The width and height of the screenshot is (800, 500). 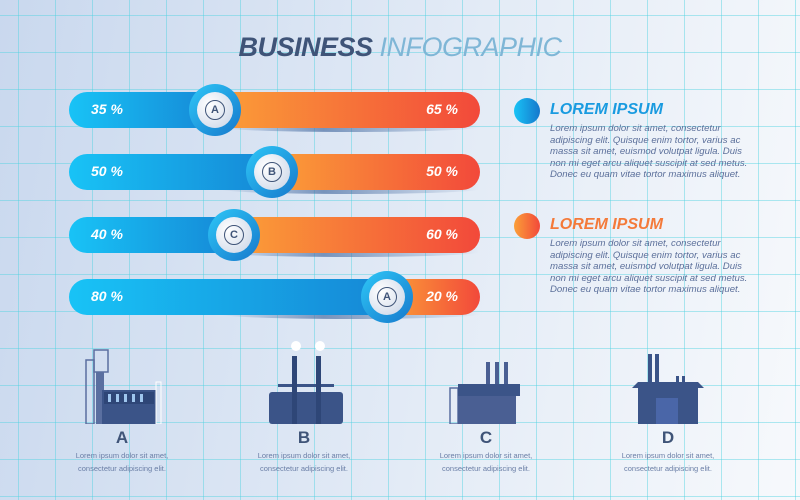 I want to click on left-percent: 40 %, so click(x=107, y=234).